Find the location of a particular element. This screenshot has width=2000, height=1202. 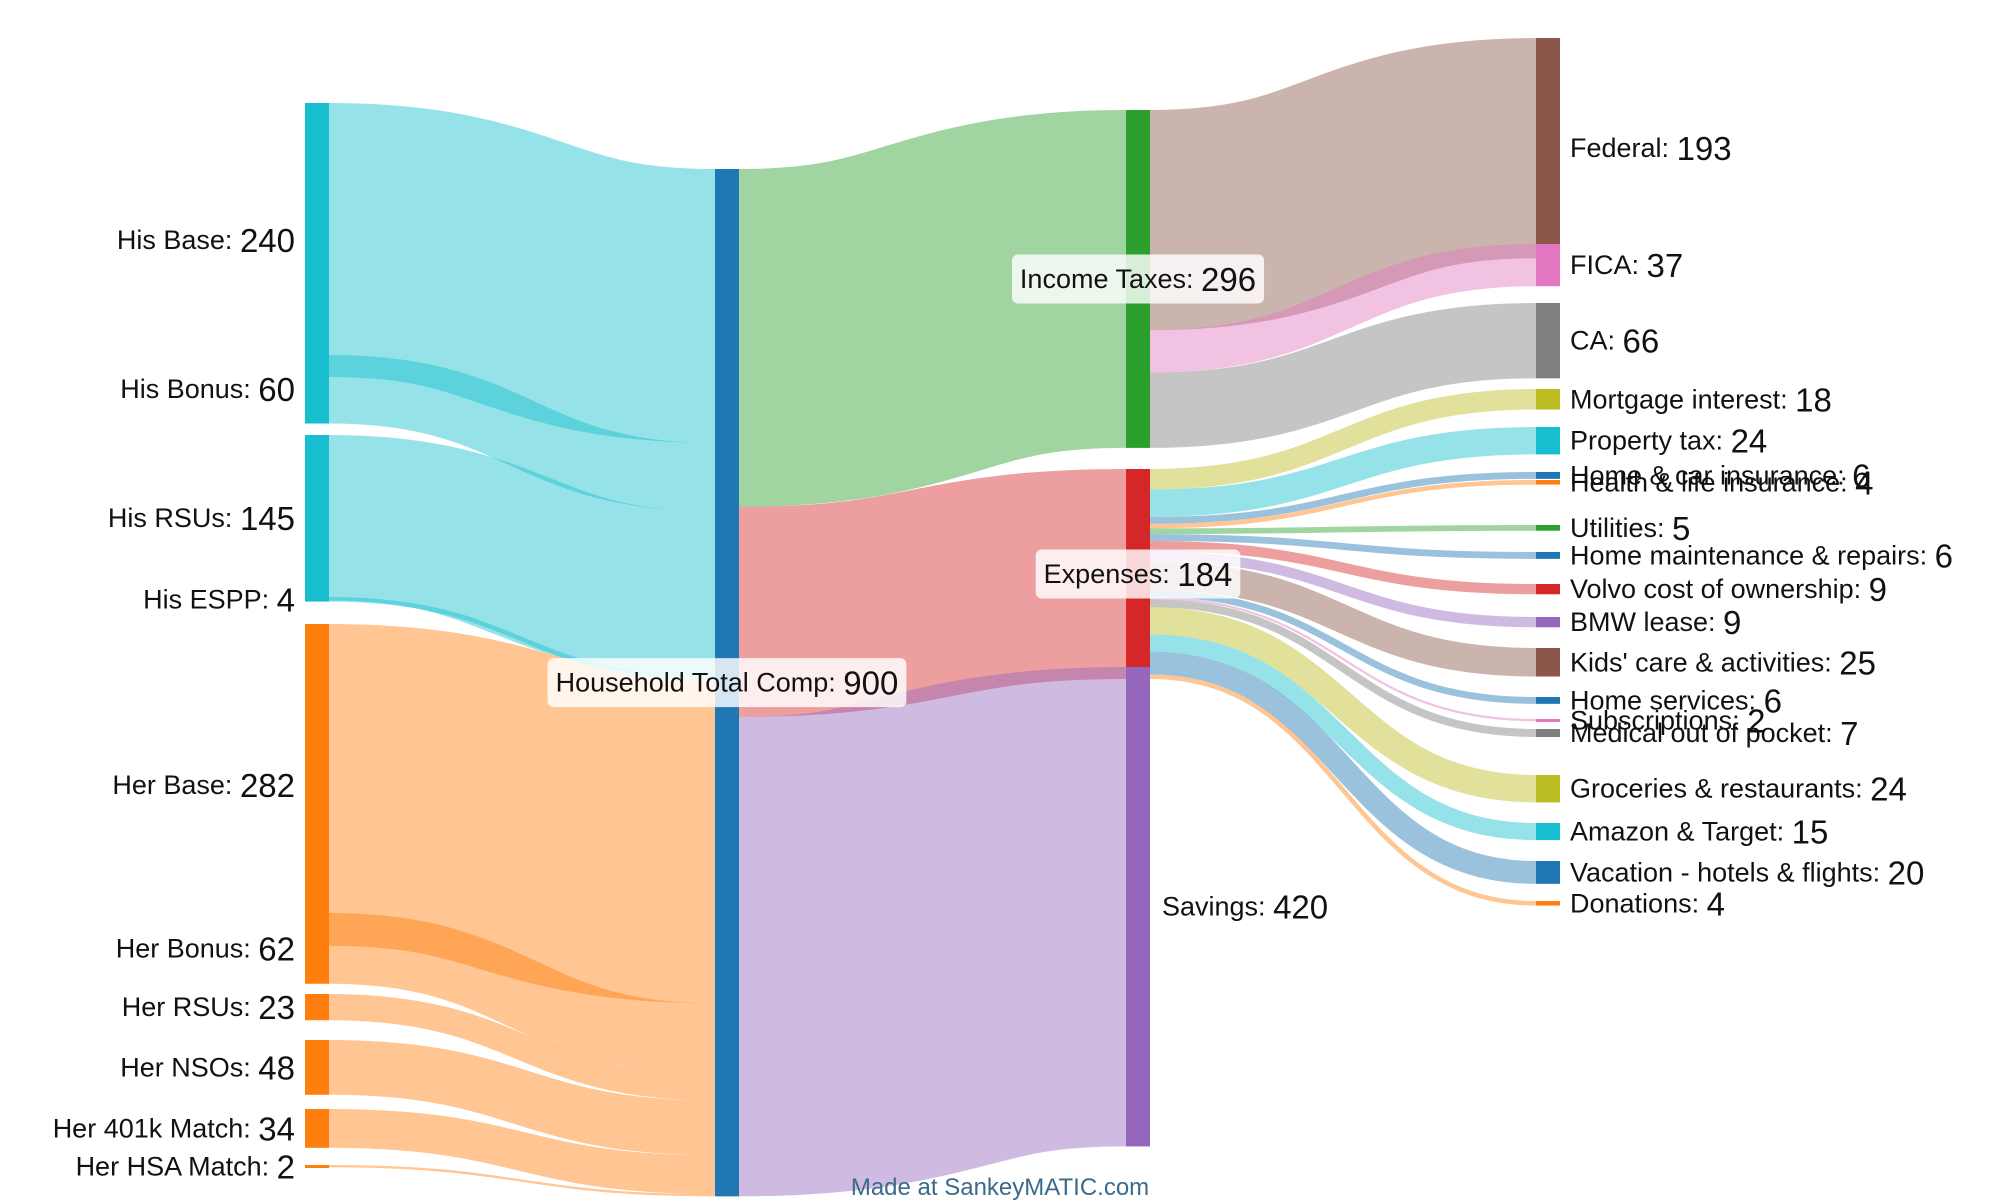

node-her_401k is located at coordinates (317, 1128).